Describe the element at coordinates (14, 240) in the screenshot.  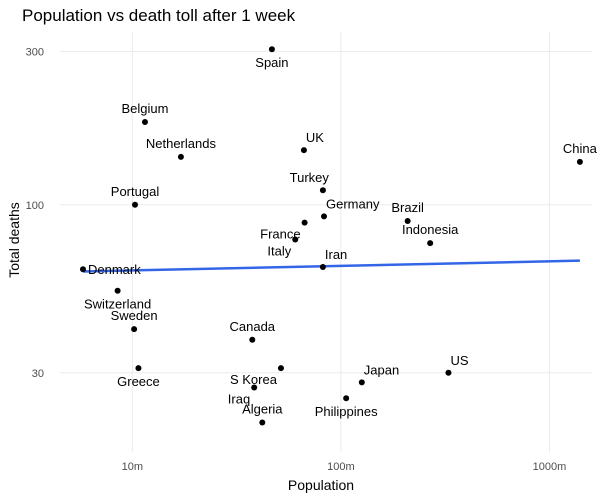
I see `y-axis-title: Total deaths` at that location.